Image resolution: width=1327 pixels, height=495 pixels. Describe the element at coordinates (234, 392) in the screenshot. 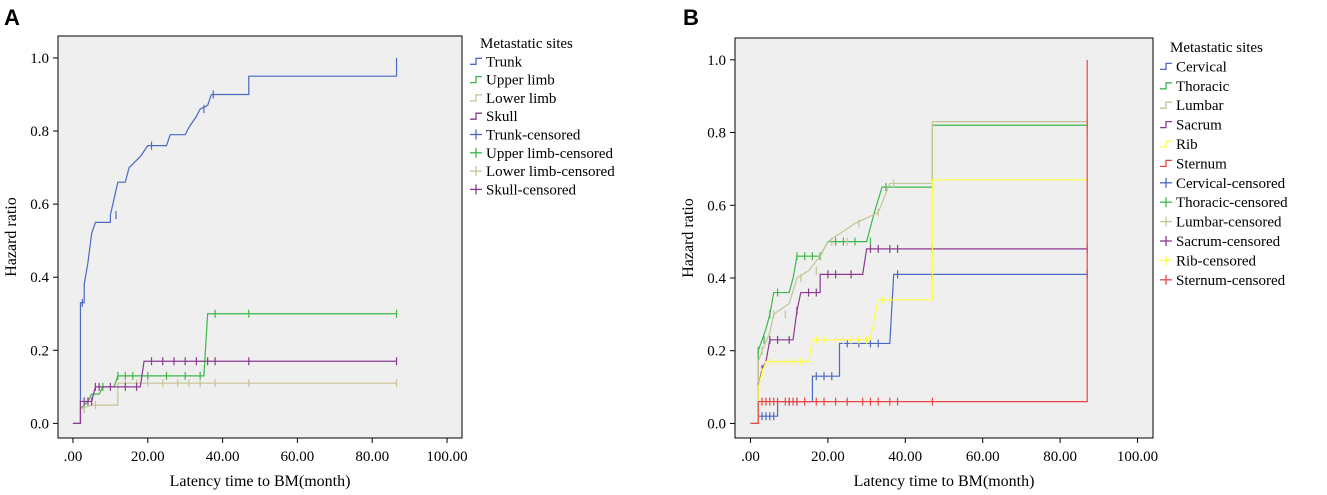

I see `chart-a-series-skull-line` at that location.